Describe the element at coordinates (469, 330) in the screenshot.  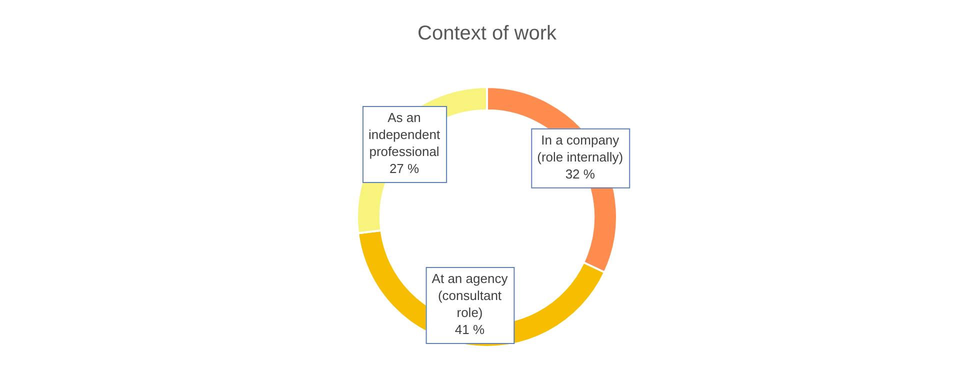
I see `data-label: 41 %` at that location.